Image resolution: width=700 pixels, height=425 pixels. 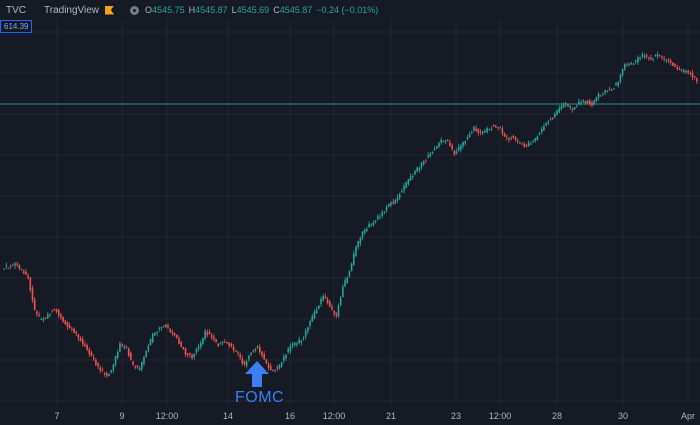 I want to click on x-tick-label: 7, so click(x=56, y=416).